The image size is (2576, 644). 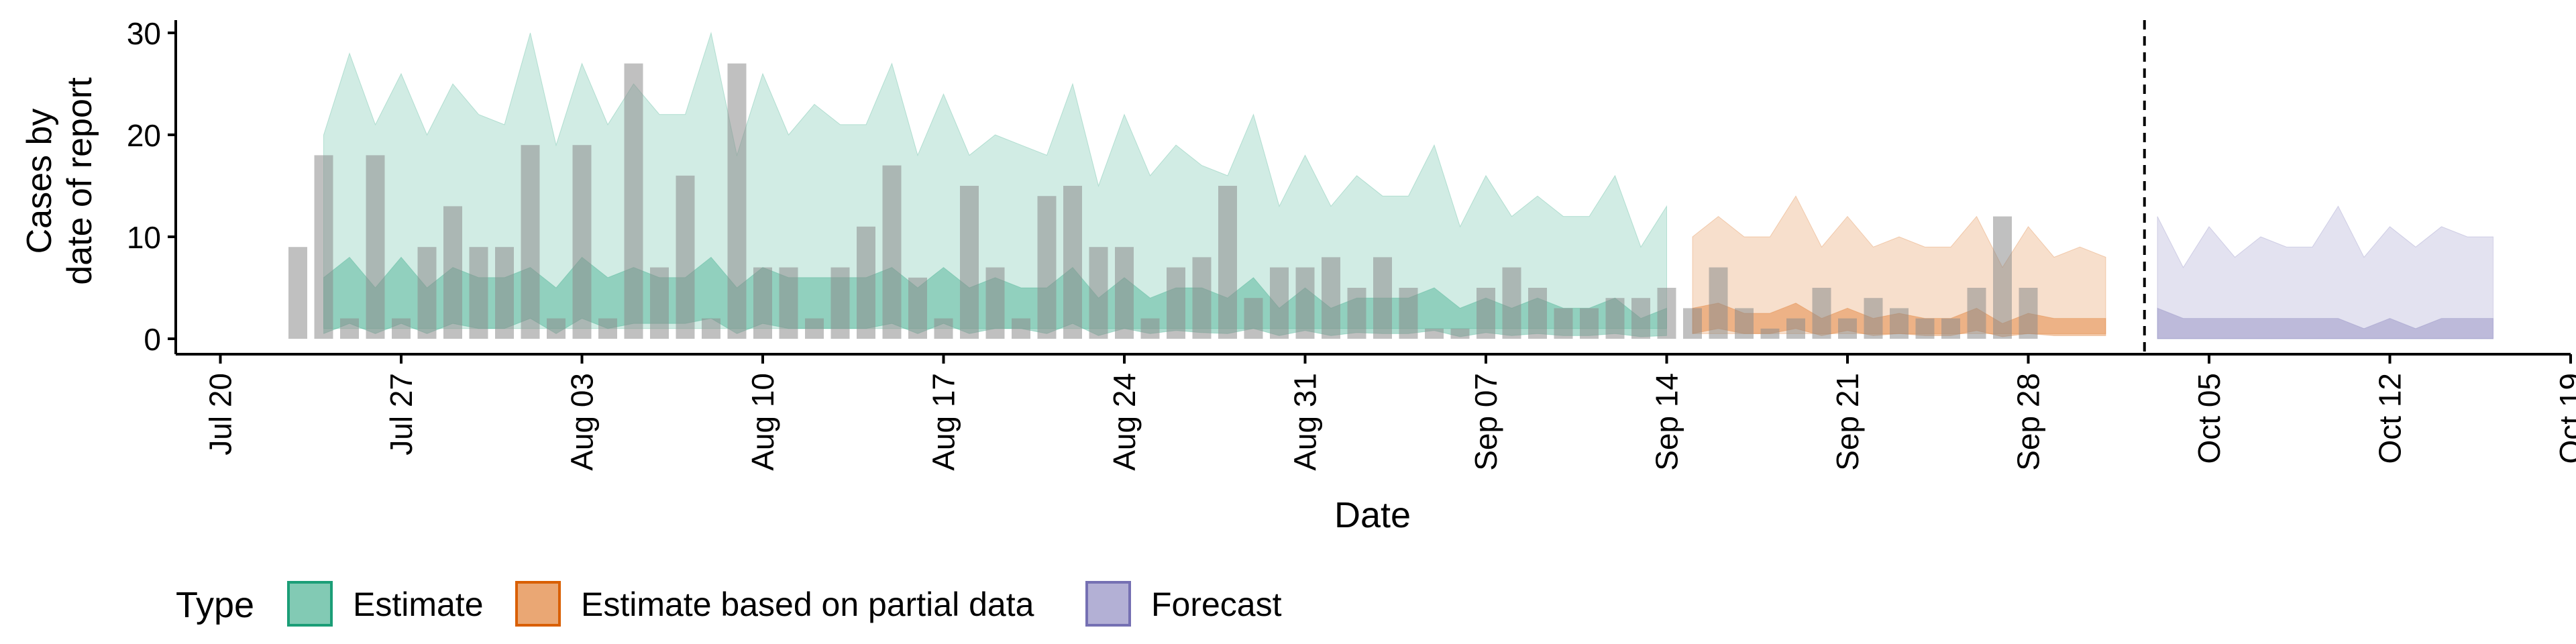 I want to click on x-tick-label: Sep 21, so click(x=1847, y=422).